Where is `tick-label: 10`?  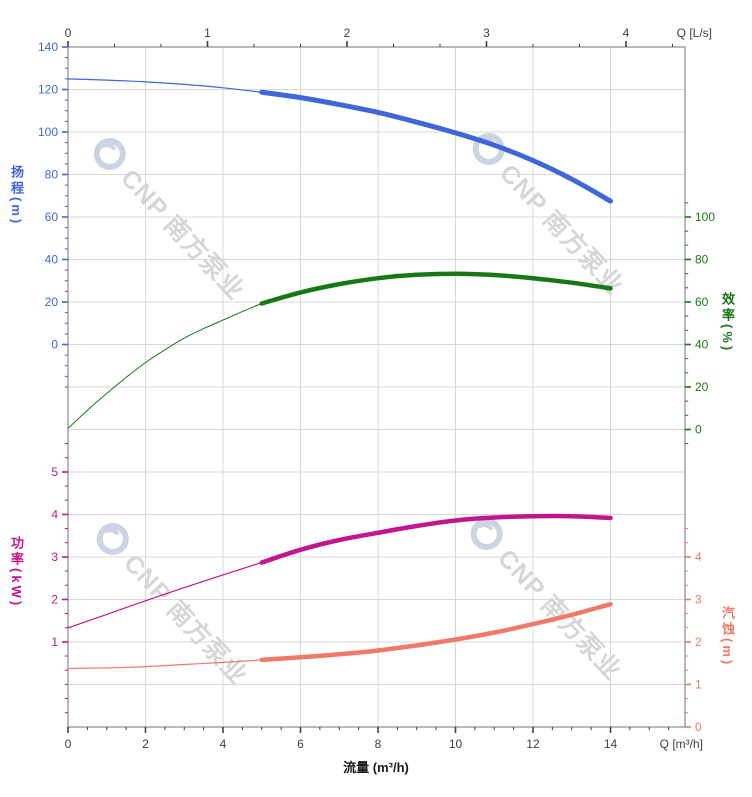
tick-label: 10 is located at coordinates (456, 744).